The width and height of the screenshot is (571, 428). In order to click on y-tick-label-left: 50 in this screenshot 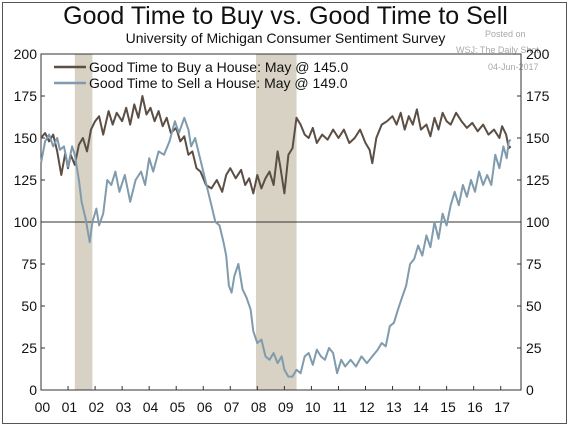, I will do `click(29, 306)`.